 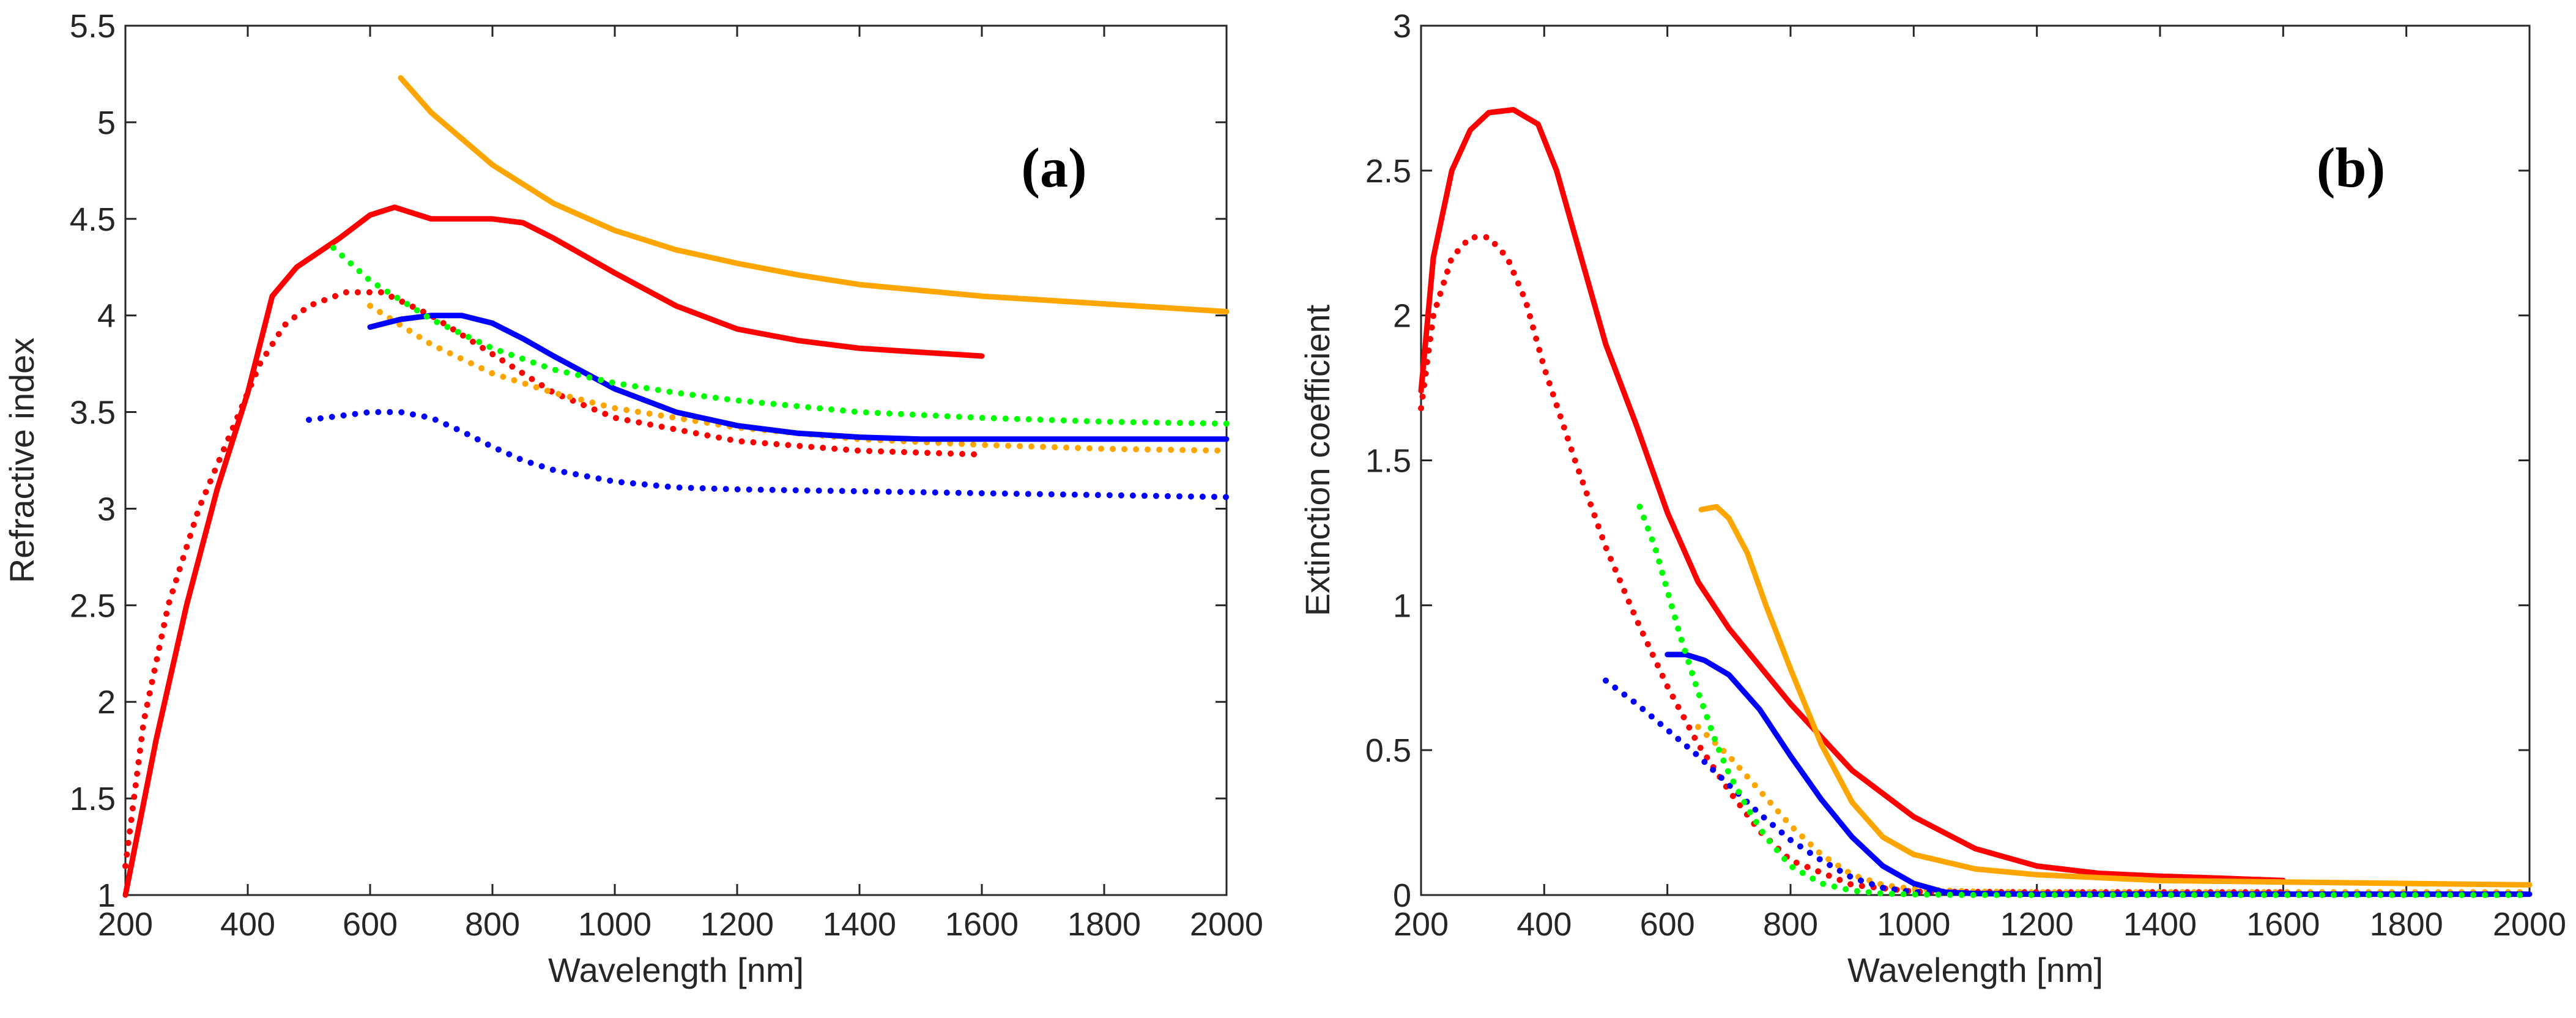 I want to click on y-tick-label: 0, so click(x=1402, y=895).